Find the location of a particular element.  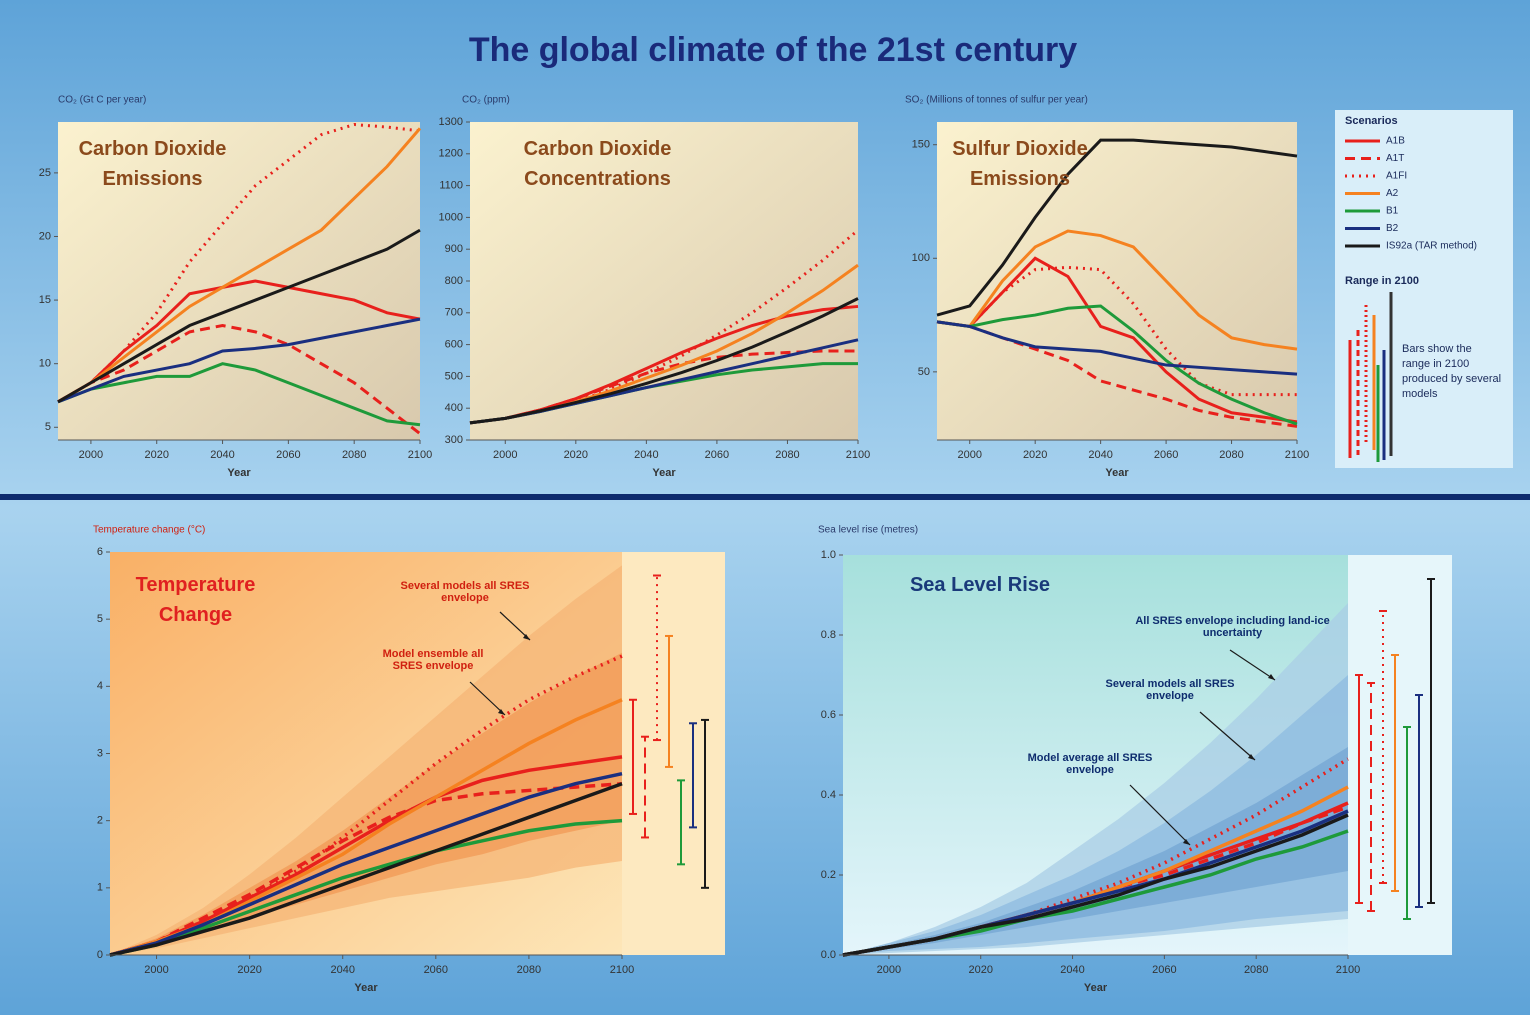

y-tick-label: 0.2 is located at coordinates (828, 875).